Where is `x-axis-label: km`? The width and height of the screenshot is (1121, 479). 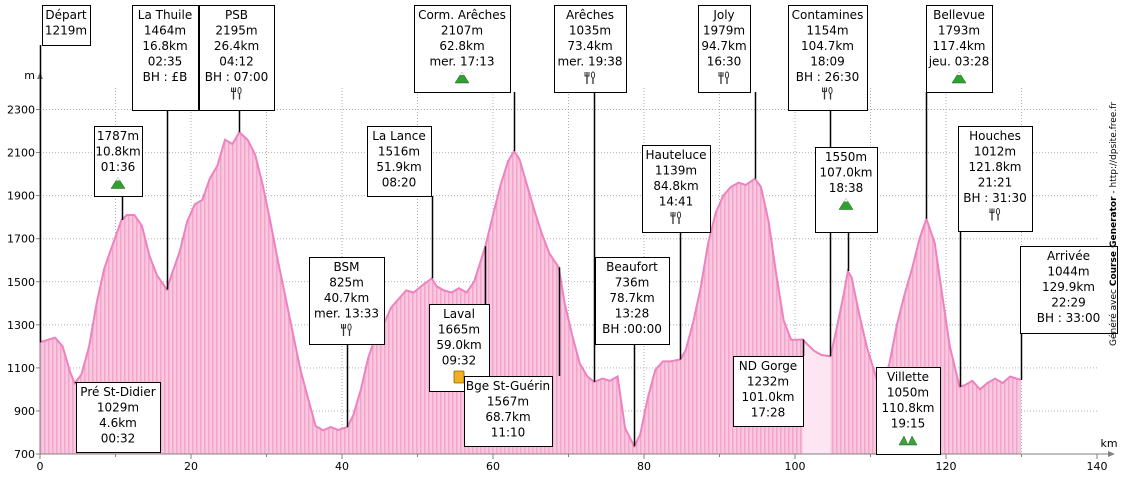
x-axis-label: km is located at coordinates (1108, 443).